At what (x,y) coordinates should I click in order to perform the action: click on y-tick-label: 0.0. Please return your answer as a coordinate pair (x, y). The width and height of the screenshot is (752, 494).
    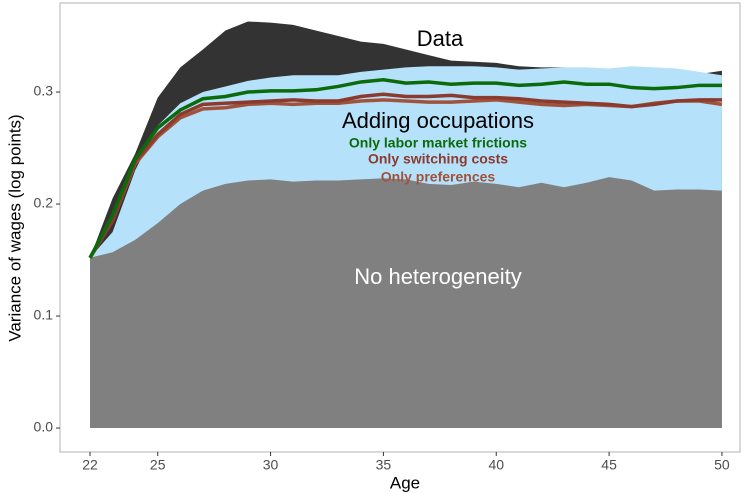
    Looking at the image, I should click on (44, 427).